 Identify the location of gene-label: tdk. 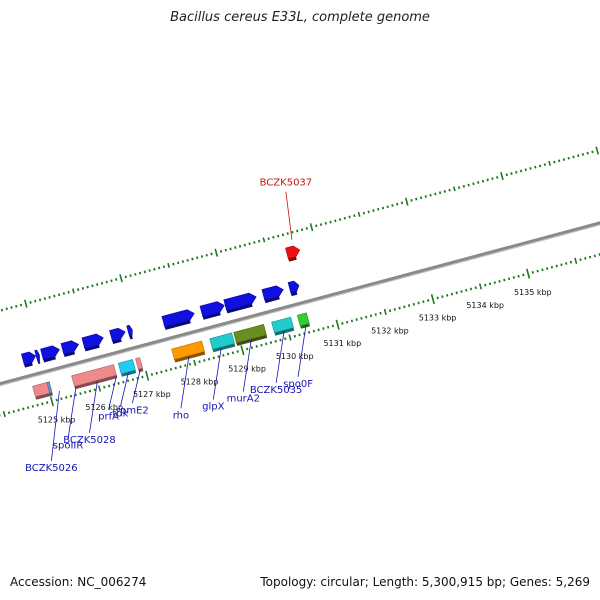
(120, 413).